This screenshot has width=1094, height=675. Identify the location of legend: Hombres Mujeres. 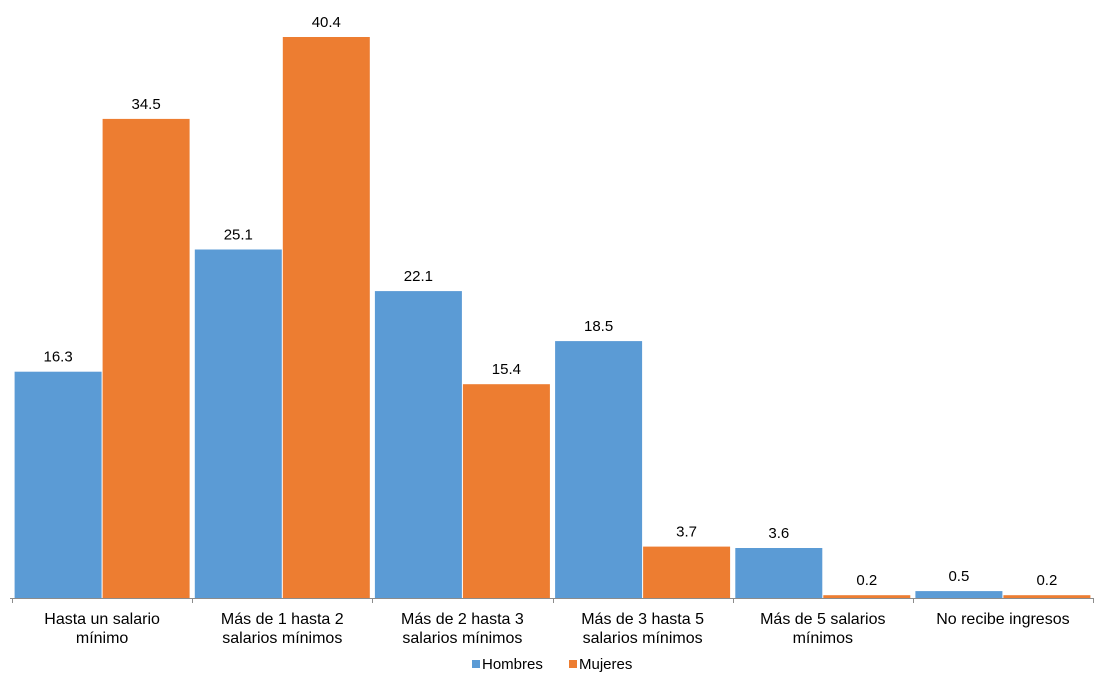
(552, 664).